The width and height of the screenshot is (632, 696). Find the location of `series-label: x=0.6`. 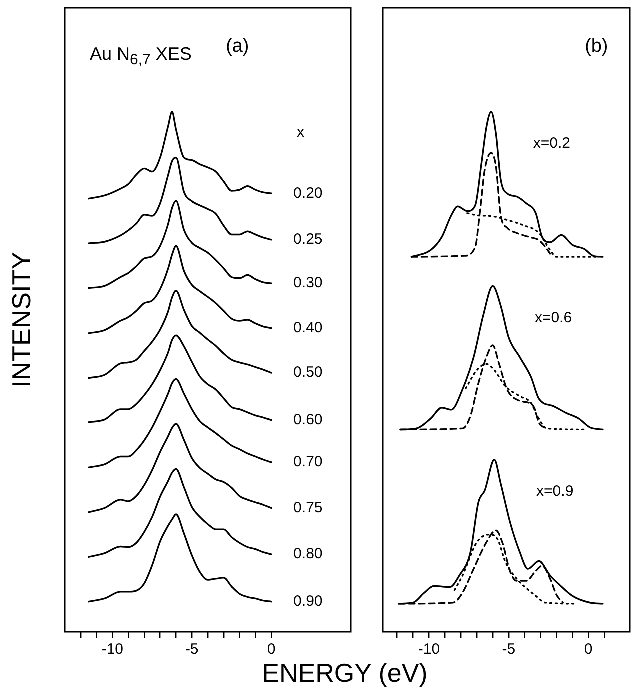

series-label: x=0.6 is located at coordinates (553, 317).